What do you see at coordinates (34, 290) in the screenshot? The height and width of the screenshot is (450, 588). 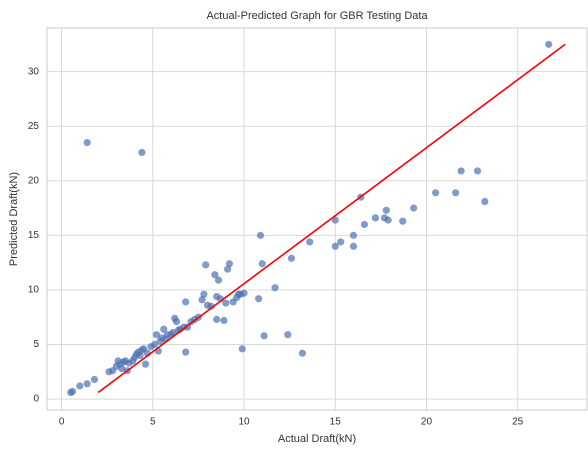 I see `y-tick-label: 10` at bounding box center [34, 290].